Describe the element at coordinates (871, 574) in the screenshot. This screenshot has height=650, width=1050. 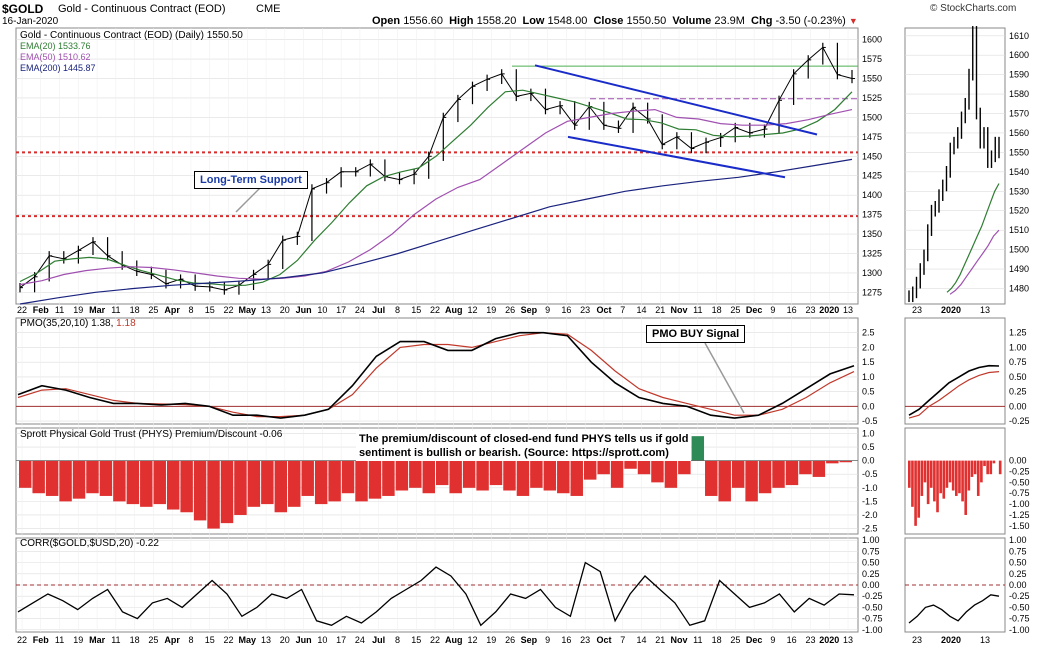
I see `corr-y-tick: 0.25` at that location.